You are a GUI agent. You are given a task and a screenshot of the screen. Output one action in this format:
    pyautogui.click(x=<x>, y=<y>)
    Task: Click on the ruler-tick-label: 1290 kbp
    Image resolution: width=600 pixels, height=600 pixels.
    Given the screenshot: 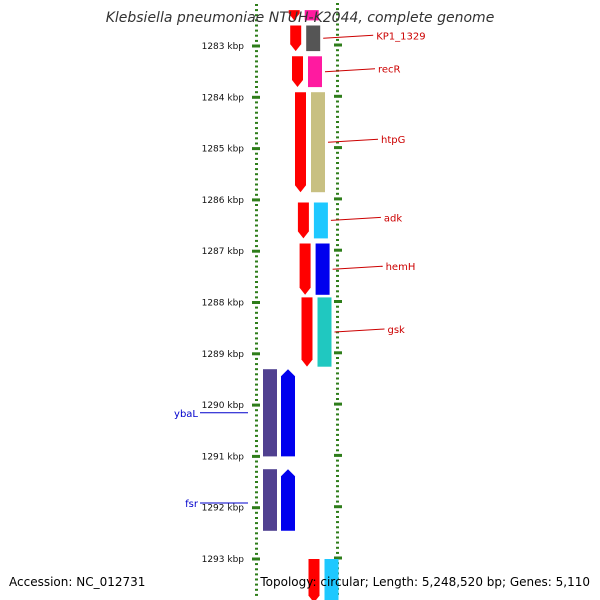 What is the action you would take?
    pyautogui.click(x=223, y=406)
    